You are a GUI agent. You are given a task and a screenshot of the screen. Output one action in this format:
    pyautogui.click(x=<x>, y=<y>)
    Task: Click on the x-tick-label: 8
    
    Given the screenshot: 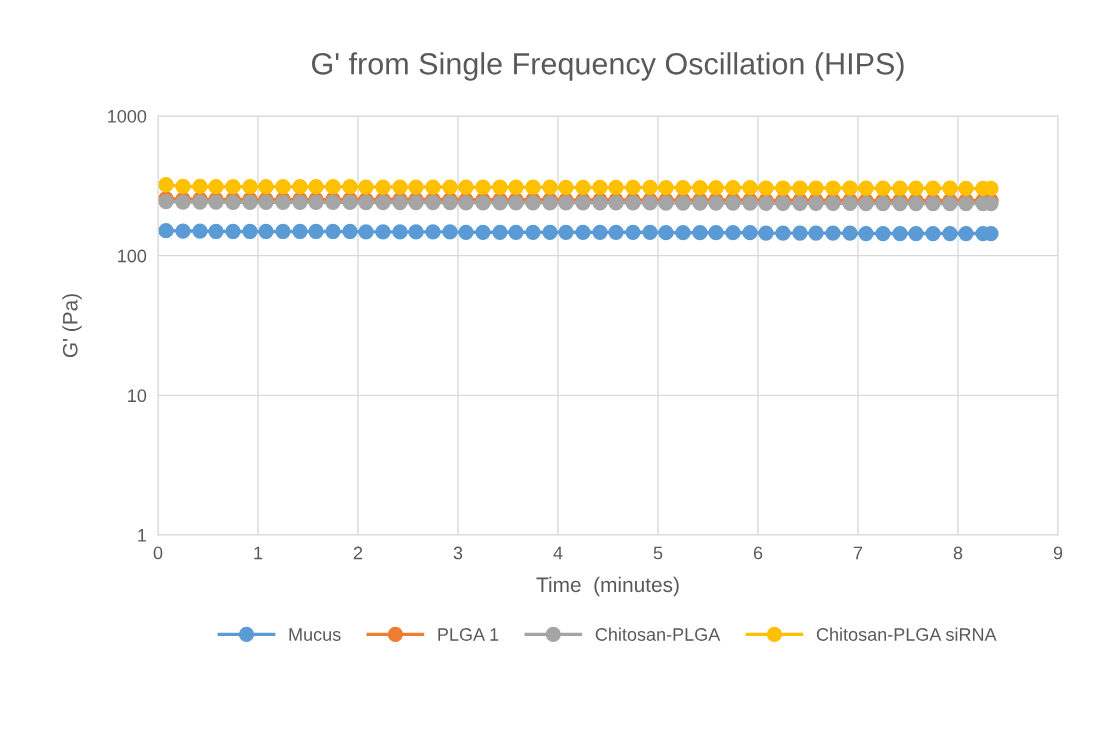 What is the action you would take?
    pyautogui.click(x=958, y=553)
    